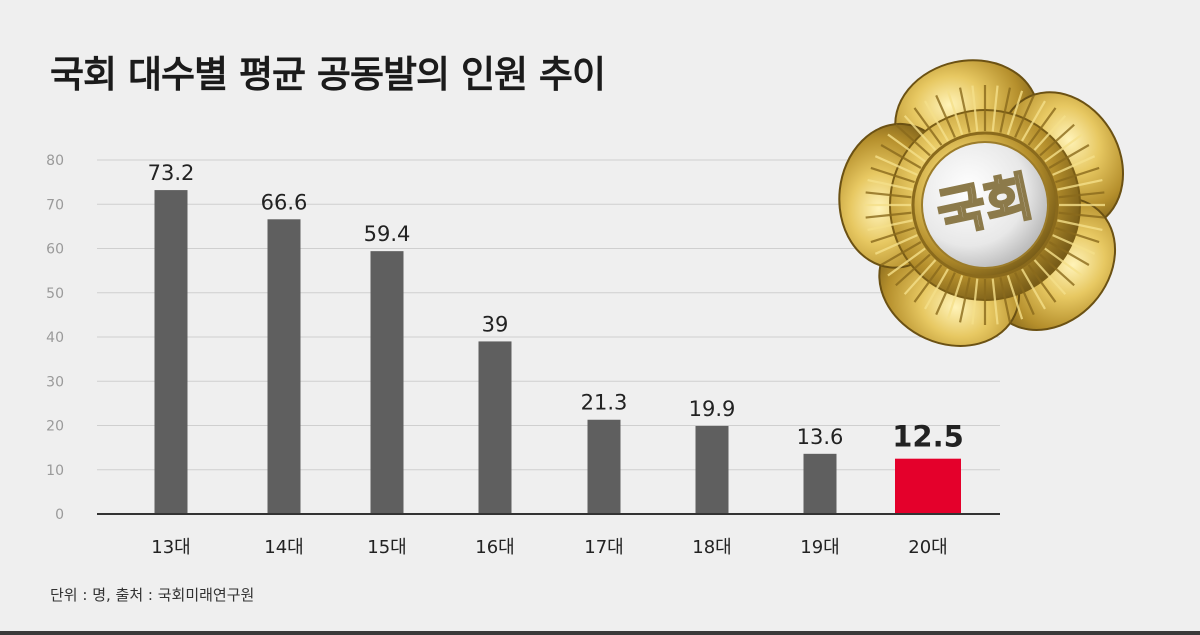 This screenshot has height=635, width=1200. What do you see at coordinates (55, 205) in the screenshot?
I see `y-tick-label: 70` at bounding box center [55, 205].